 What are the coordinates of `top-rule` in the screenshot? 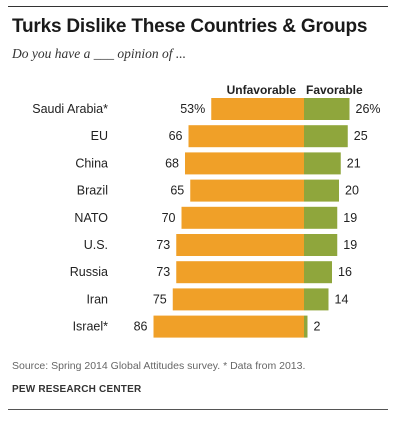 It's located at (198, 6).